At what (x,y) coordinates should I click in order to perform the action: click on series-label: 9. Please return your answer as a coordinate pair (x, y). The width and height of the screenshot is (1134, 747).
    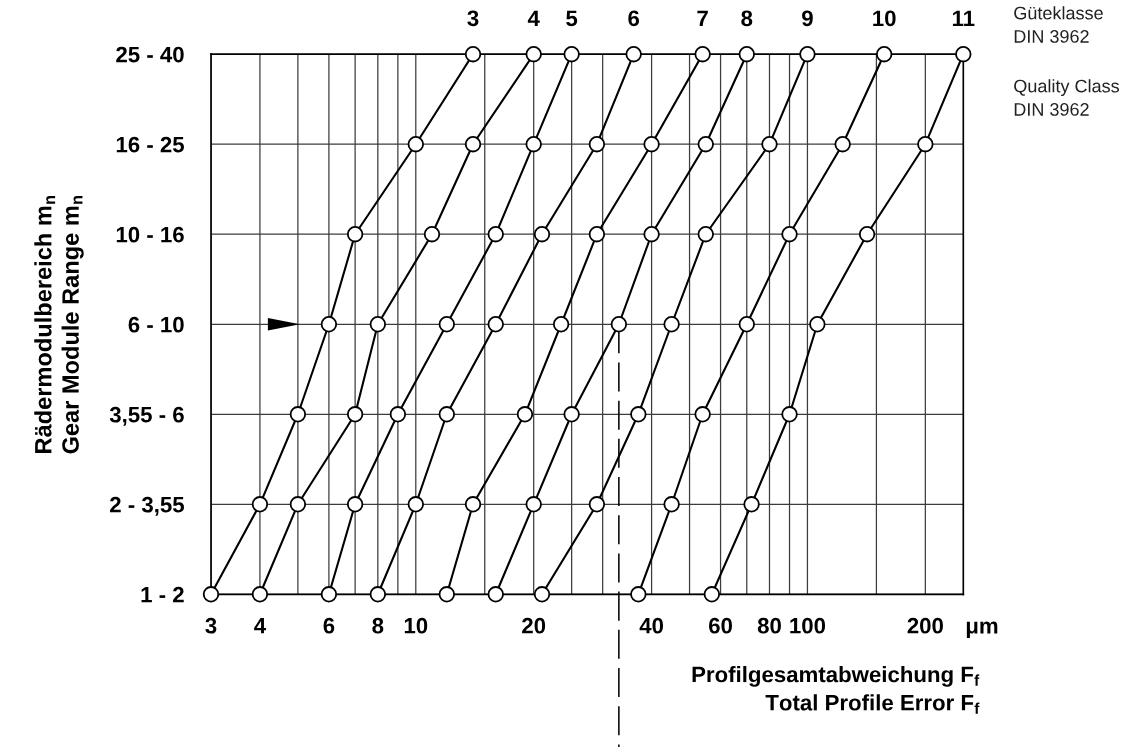
    Looking at the image, I should click on (807, 18).